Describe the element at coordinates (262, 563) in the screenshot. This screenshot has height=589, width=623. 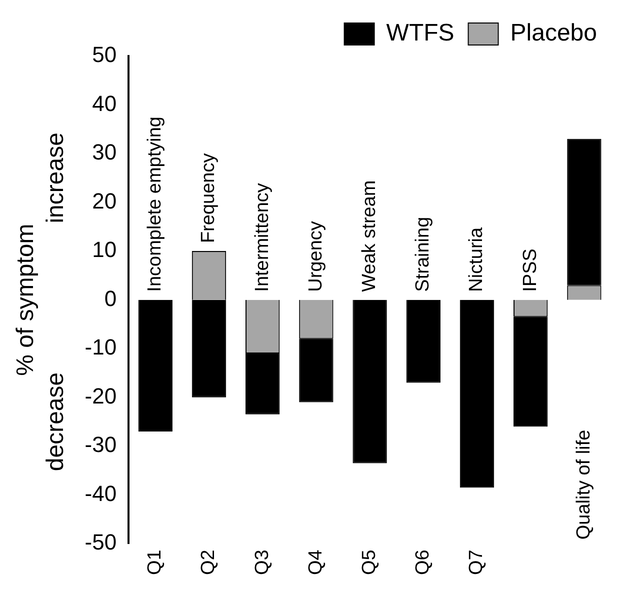
I see `x-tick-label: Q3` at that location.